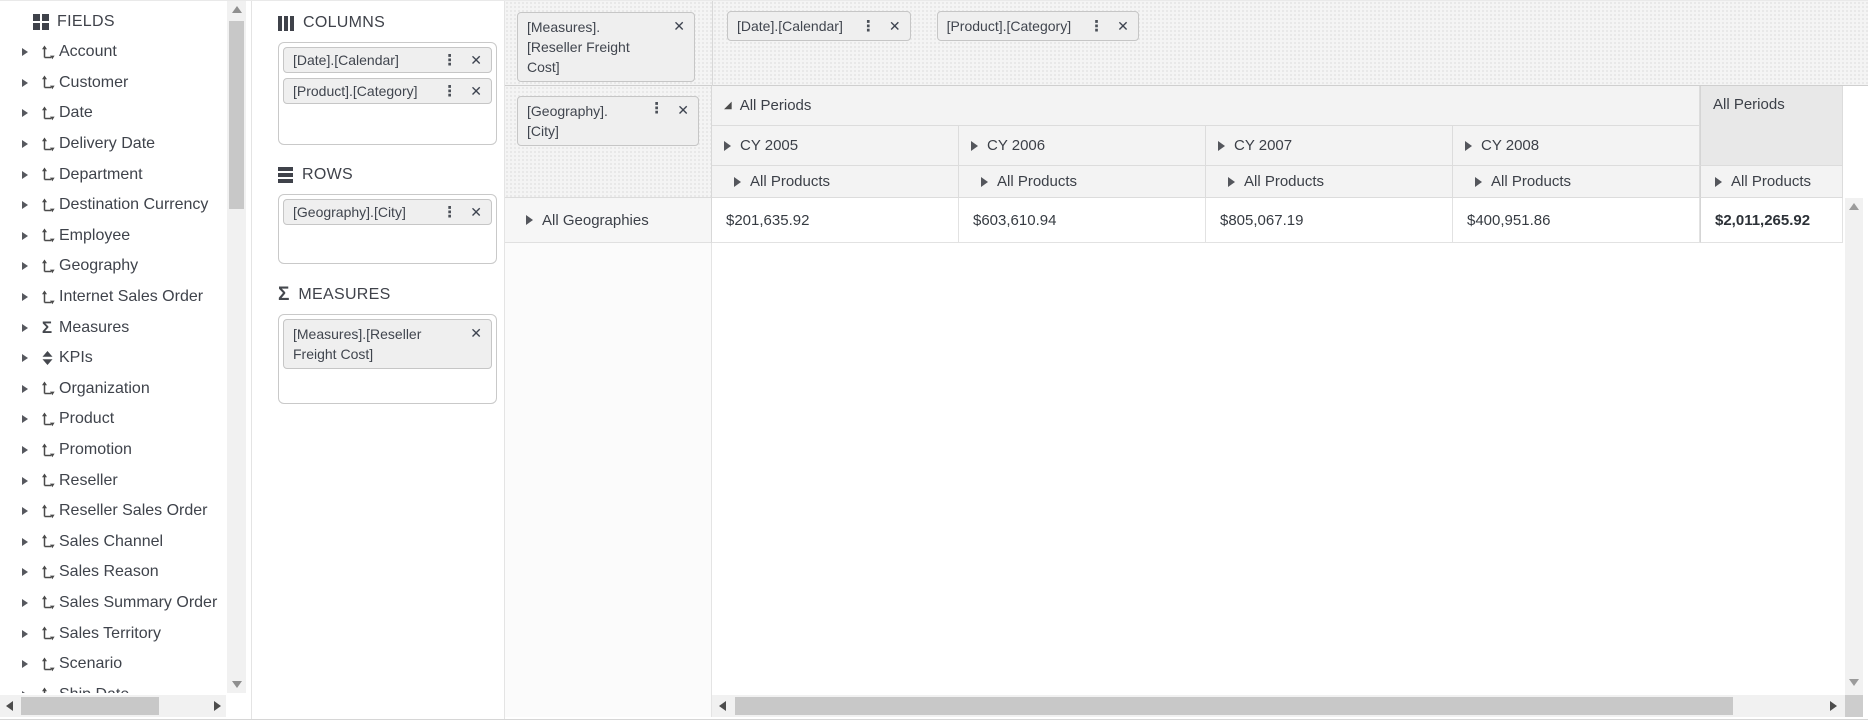  Describe the element at coordinates (113, 113) in the screenshot. I see `field-item-date: Date` at that location.